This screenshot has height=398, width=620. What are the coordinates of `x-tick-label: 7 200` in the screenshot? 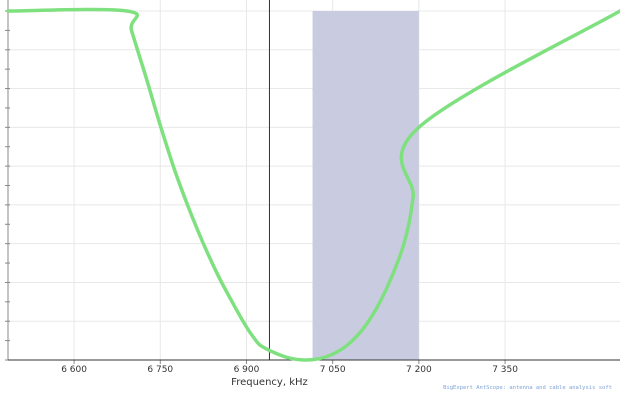 It's located at (419, 370).